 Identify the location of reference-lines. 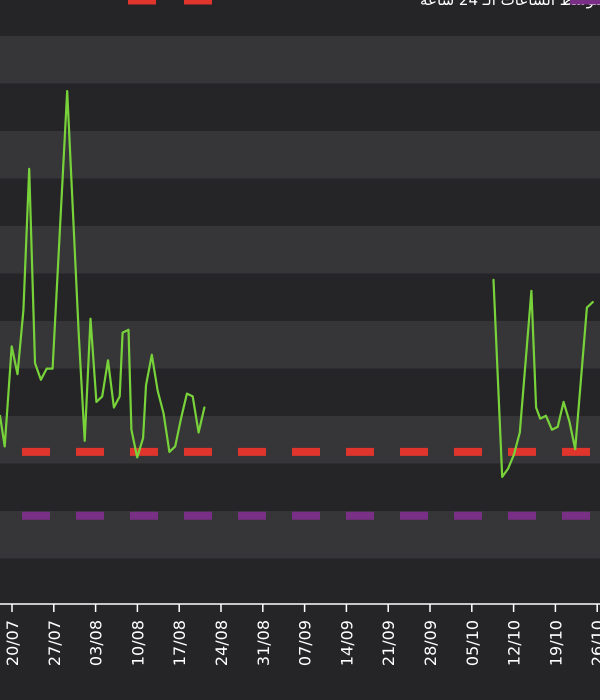
(311, 483).